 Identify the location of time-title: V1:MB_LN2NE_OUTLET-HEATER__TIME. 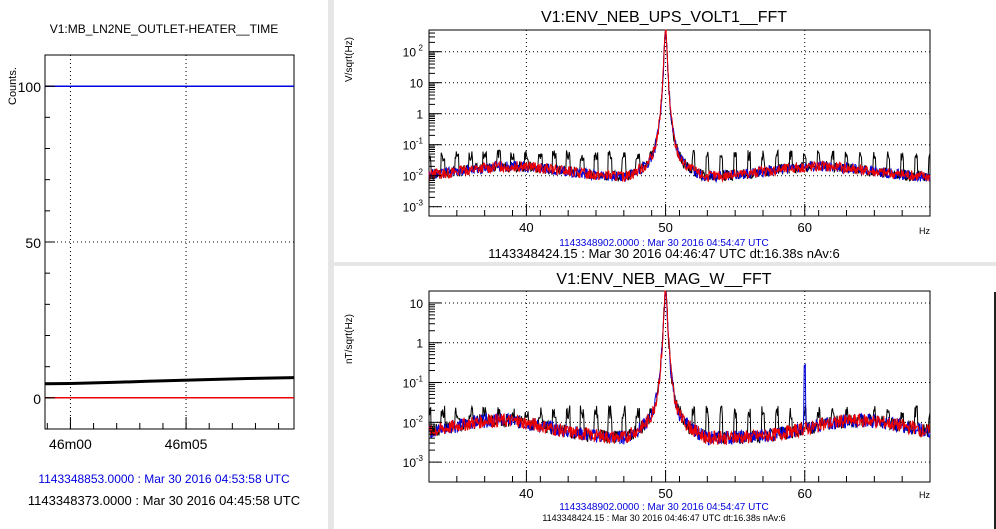
(164, 29).